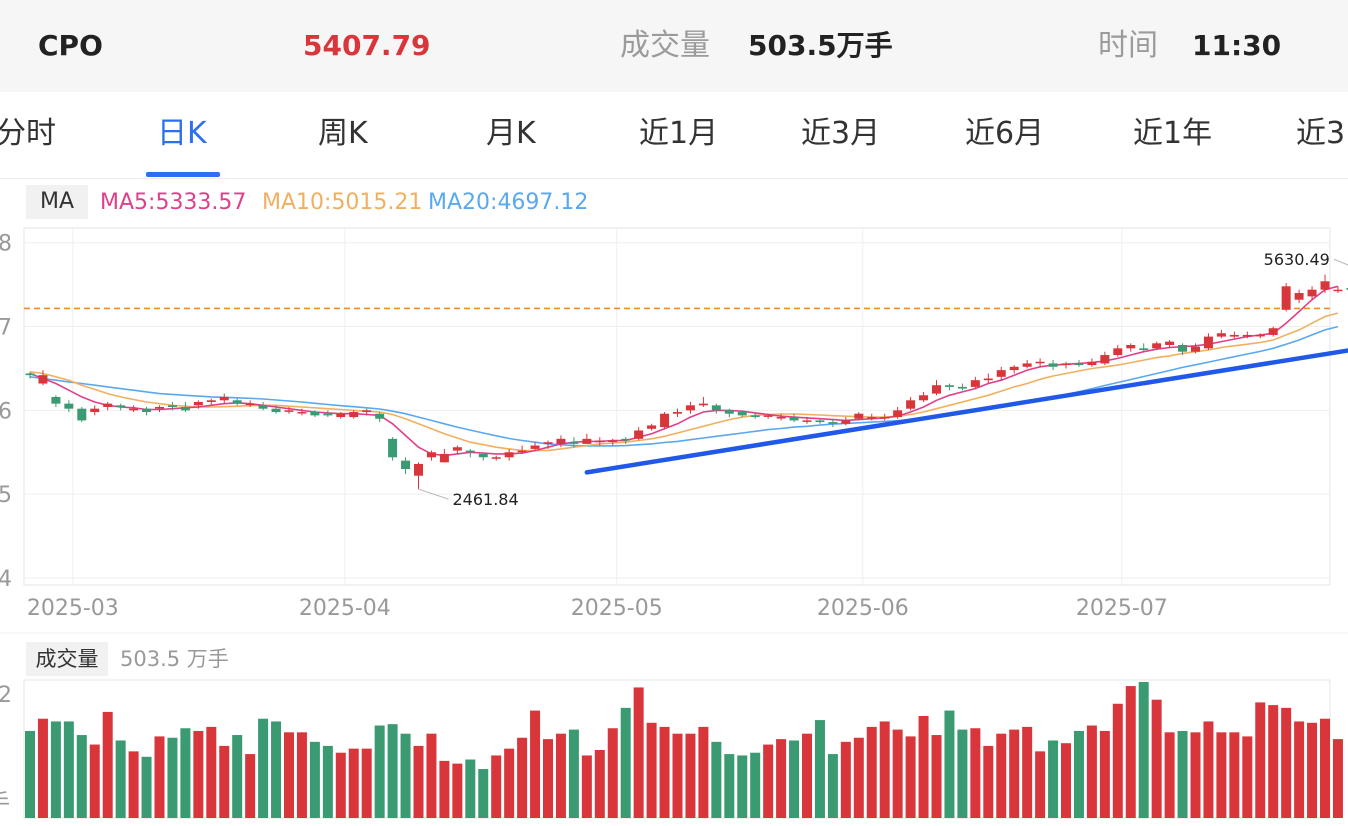  Describe the element at coordinates (841, 133) in the screenshot. I see `tab-3-months: 近3月` at that location.